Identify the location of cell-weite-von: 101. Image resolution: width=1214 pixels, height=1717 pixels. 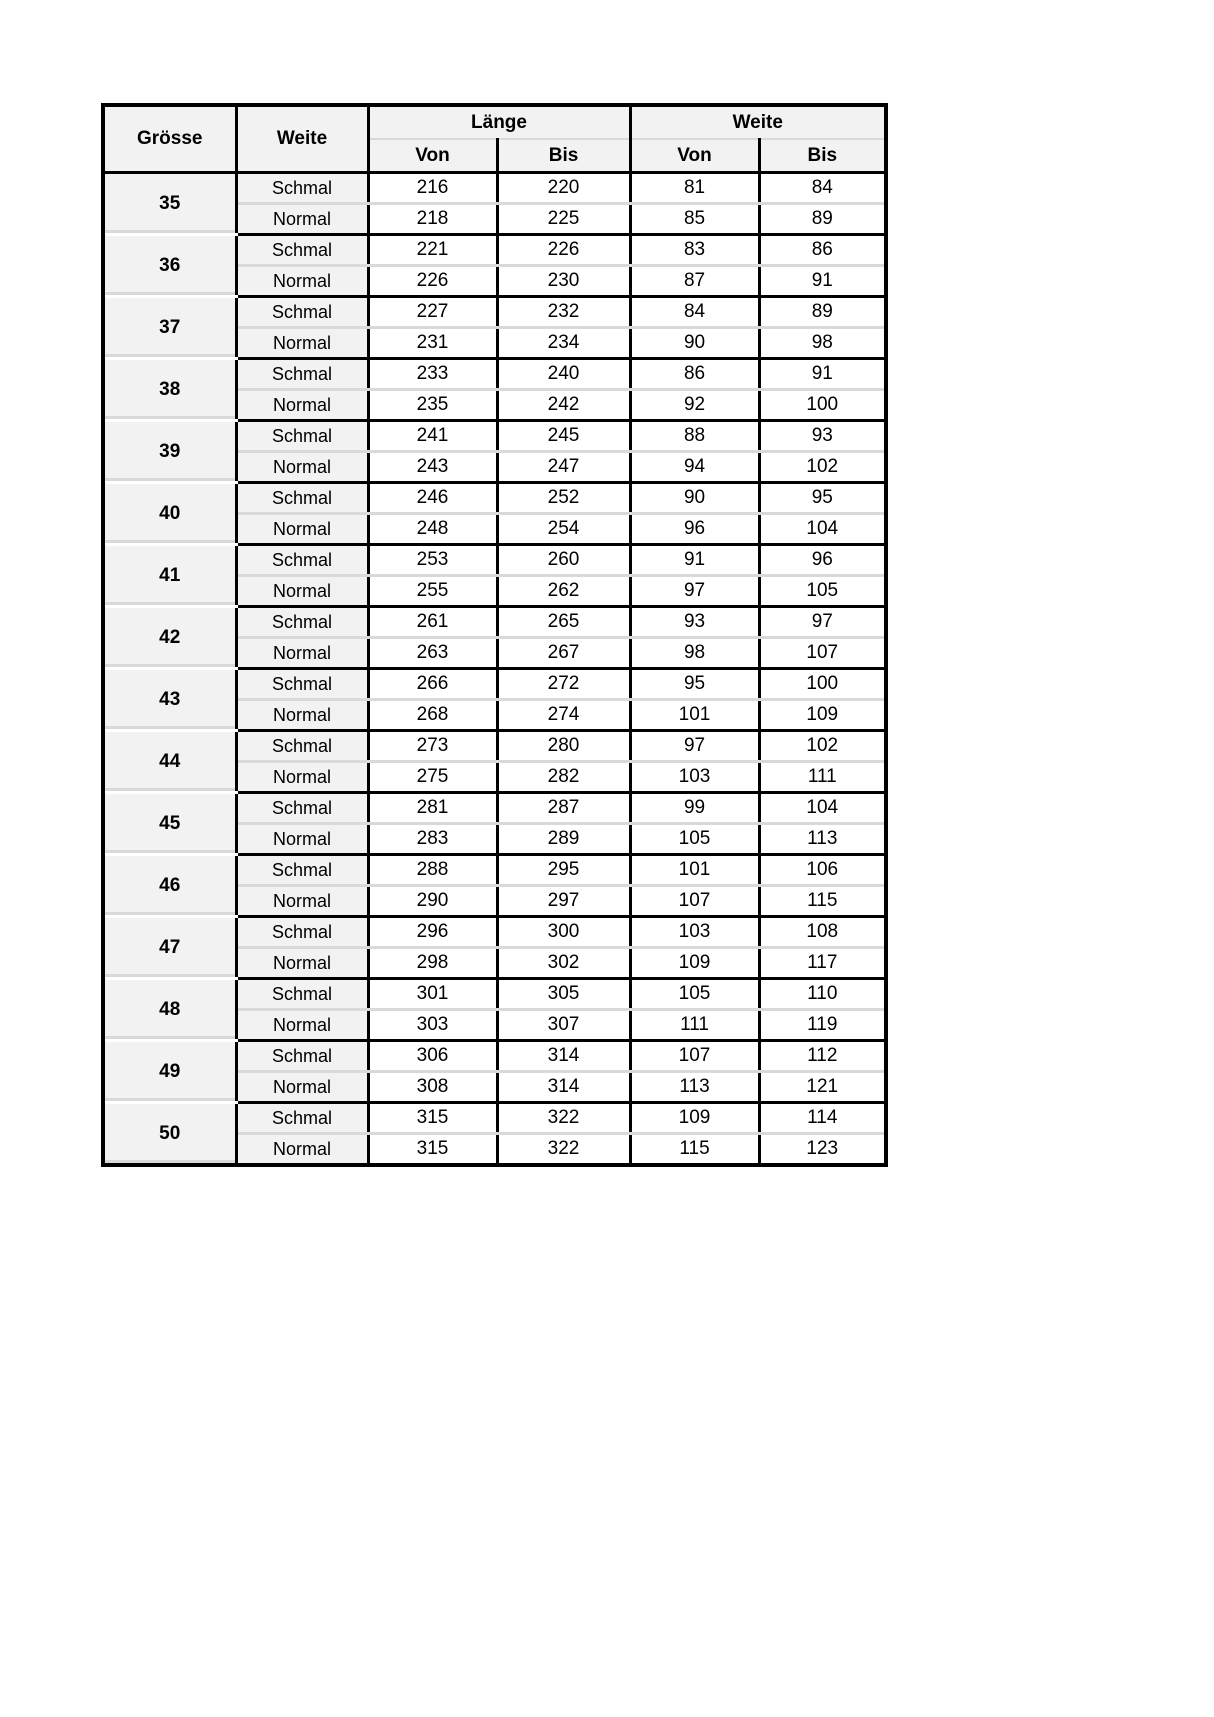
(695, 715).